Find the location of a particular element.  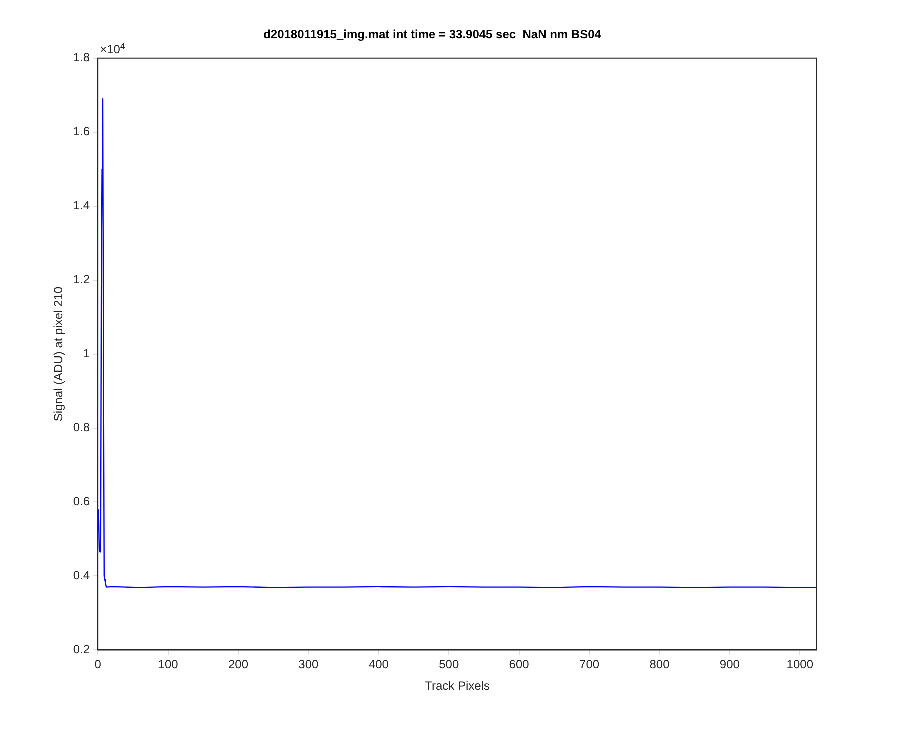

y-tick-label: 1 is located at coordinates (86, 353).